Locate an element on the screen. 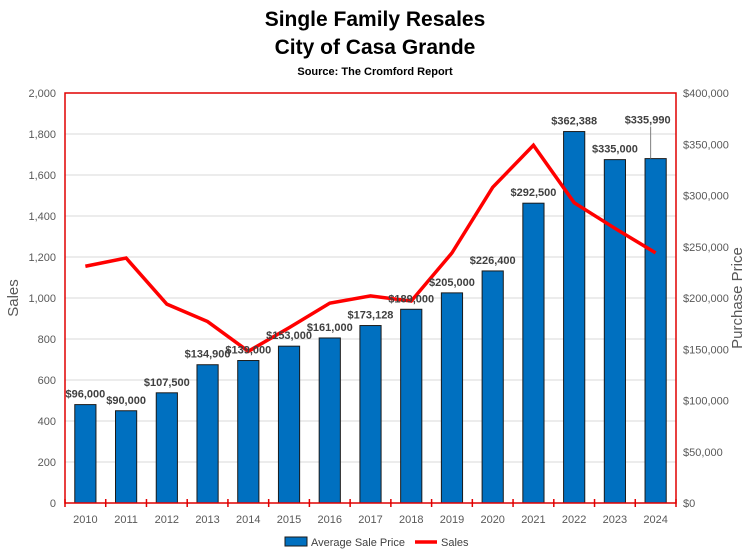 Image resolution: width=750 pixels, height=560 pixels. y2-tick-label: $400,000 is located at coordinates (706, 94).